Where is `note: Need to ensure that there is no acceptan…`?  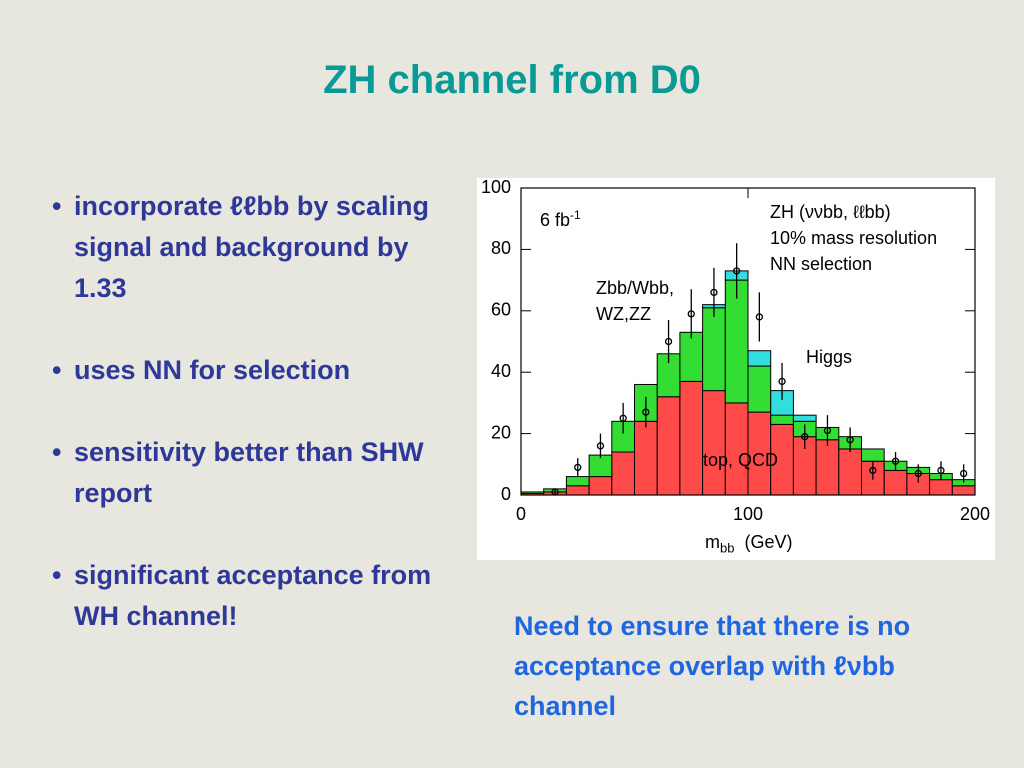 note: Need to ensure that there is no acceptan… is located at coordinates (712, 666).